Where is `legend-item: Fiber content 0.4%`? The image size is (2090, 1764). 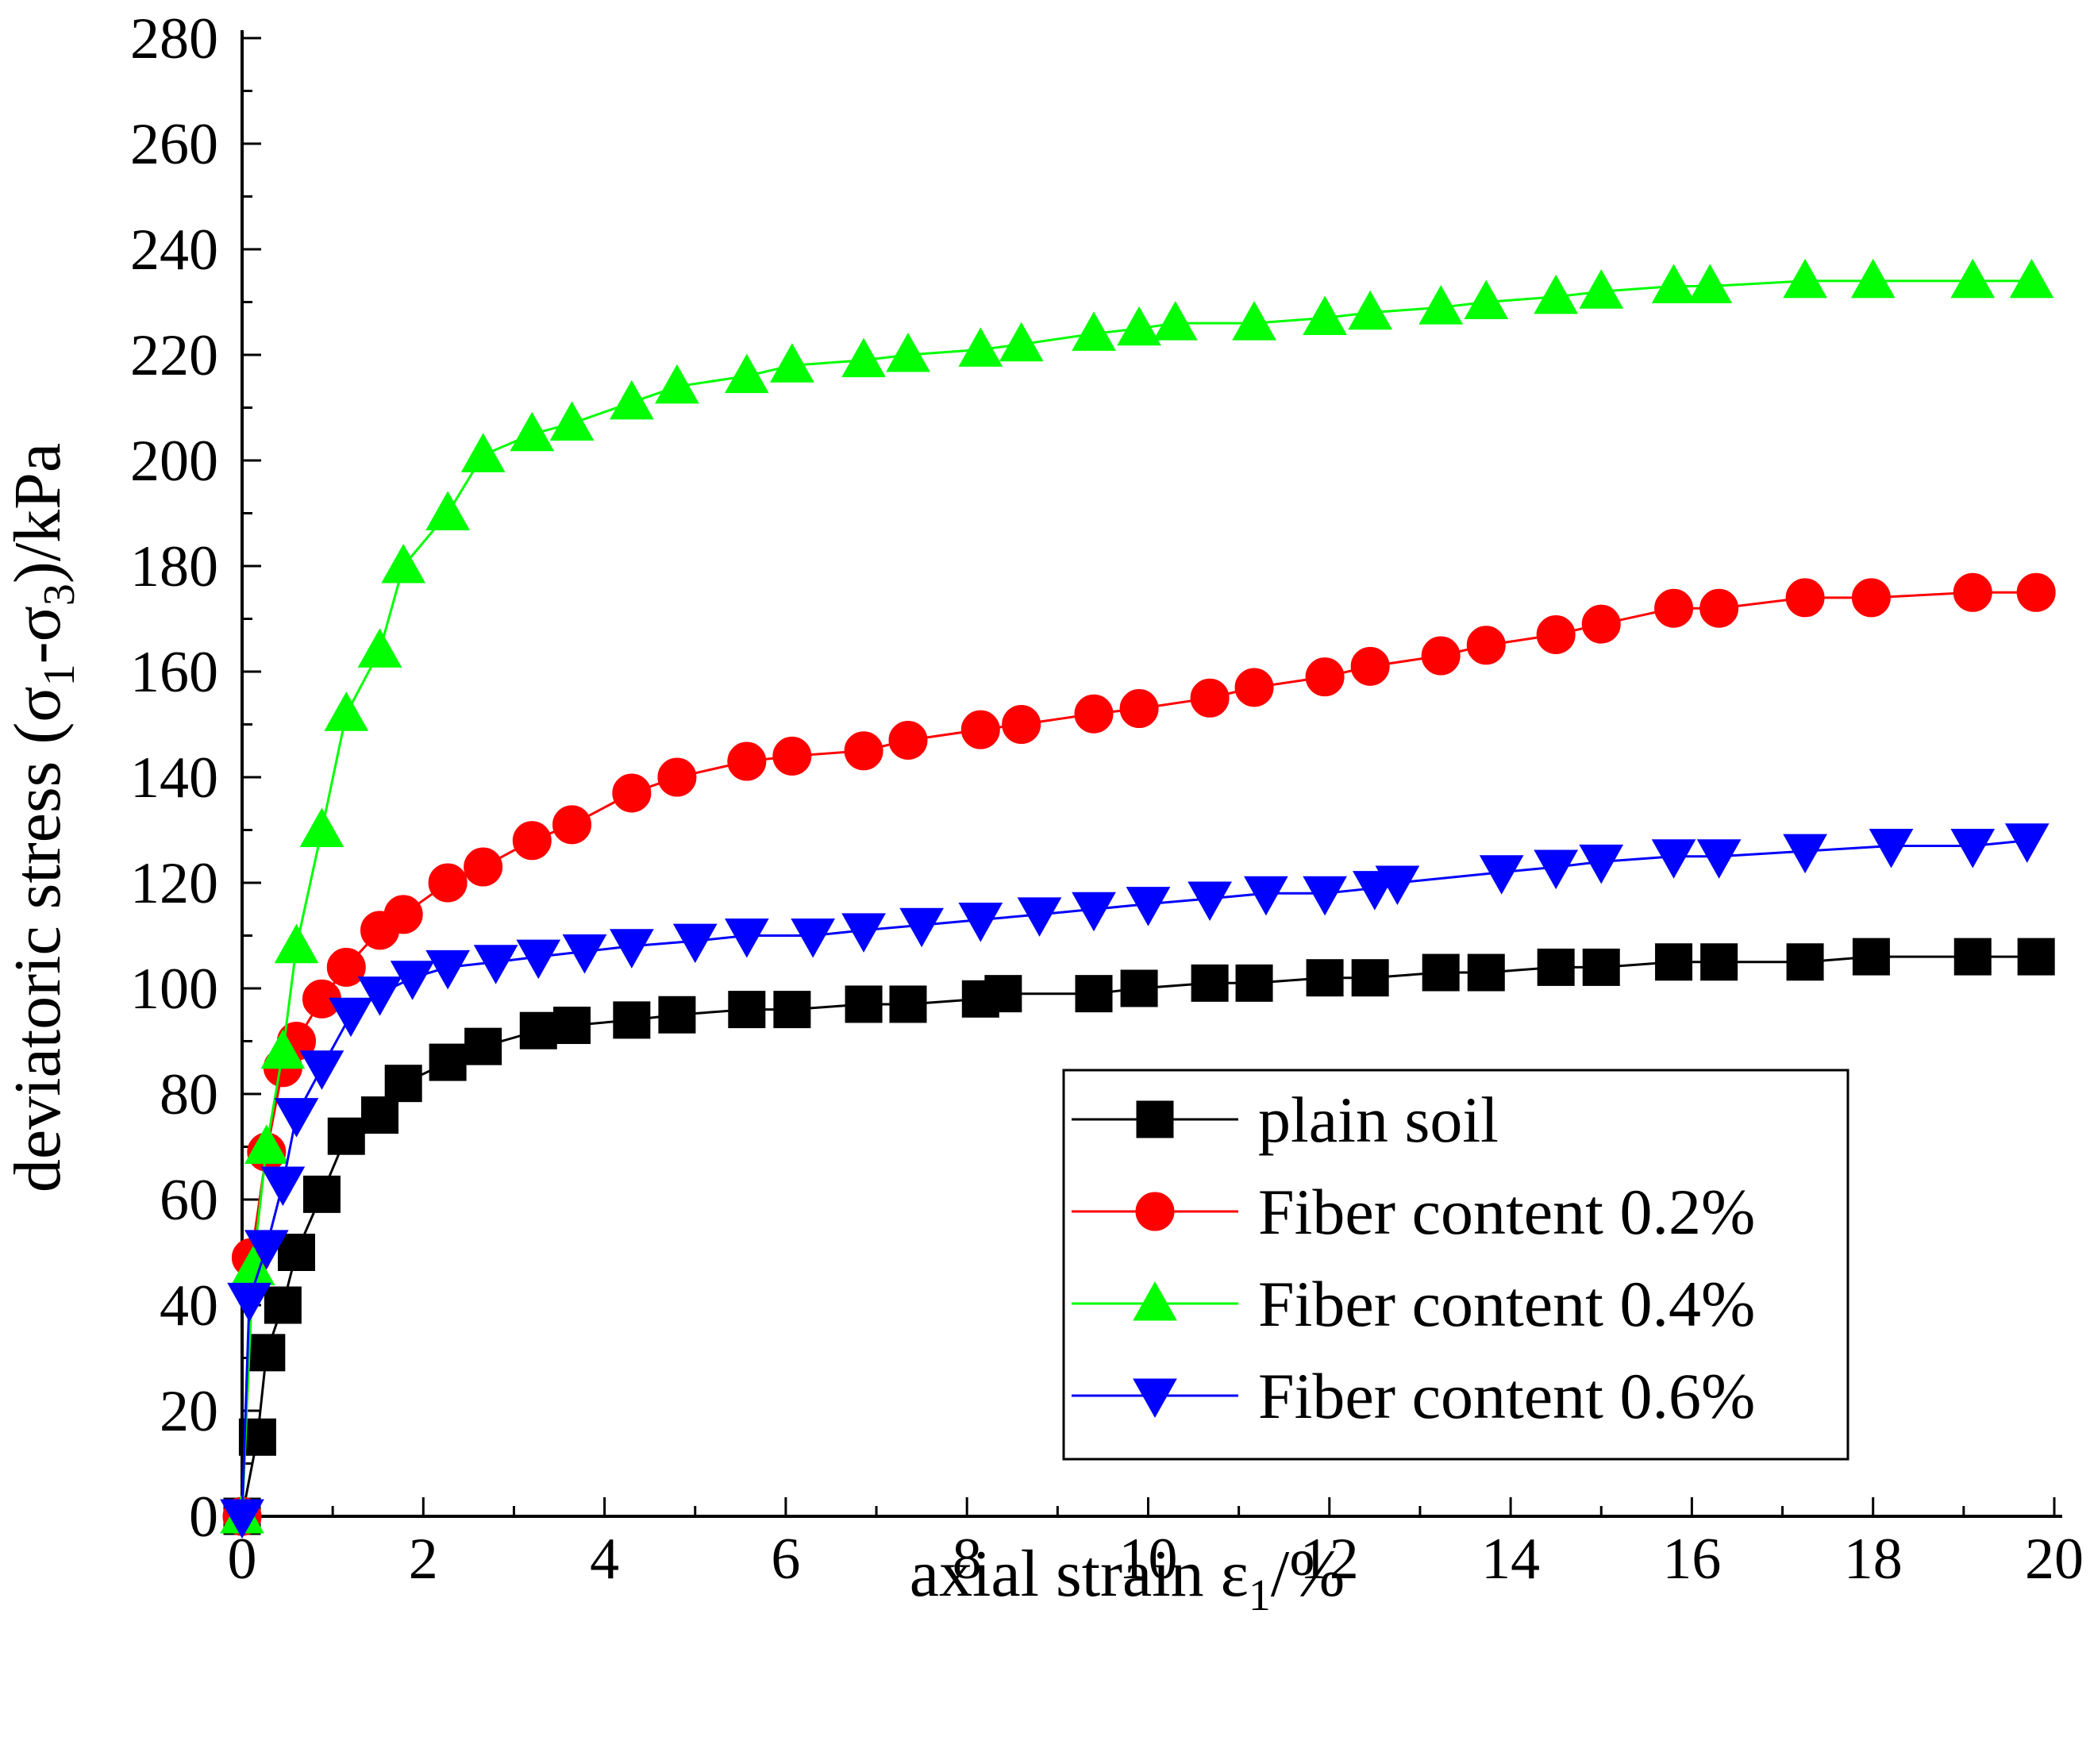
legend-item: Fiber content 0.4% is located at coordinates (1413, 1304).